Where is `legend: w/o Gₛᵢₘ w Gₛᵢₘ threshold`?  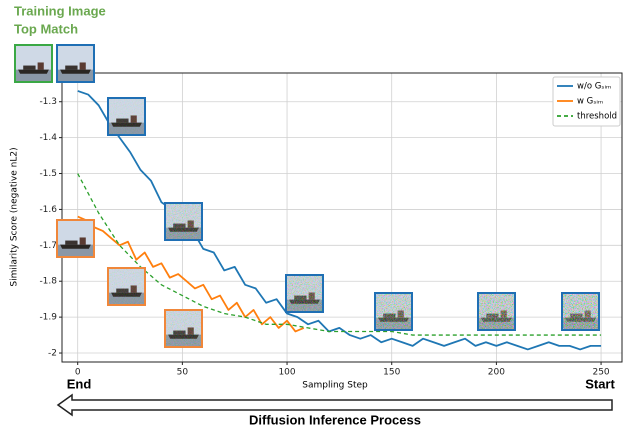 legend: w/o Gₛᵢₘ w Gₛᵢₘ threshold is located at coordinates (586, 101).